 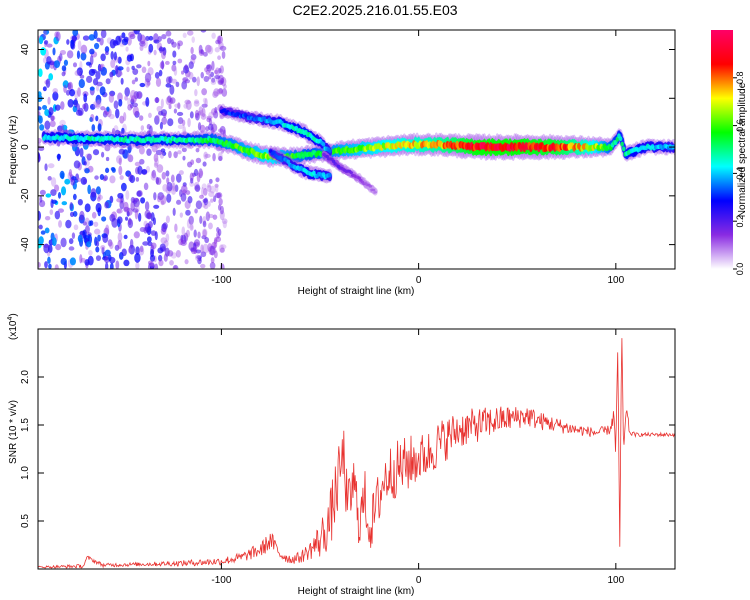 I want to click on snr-y-tick-label: 1.0, so click(x=25, y=473).